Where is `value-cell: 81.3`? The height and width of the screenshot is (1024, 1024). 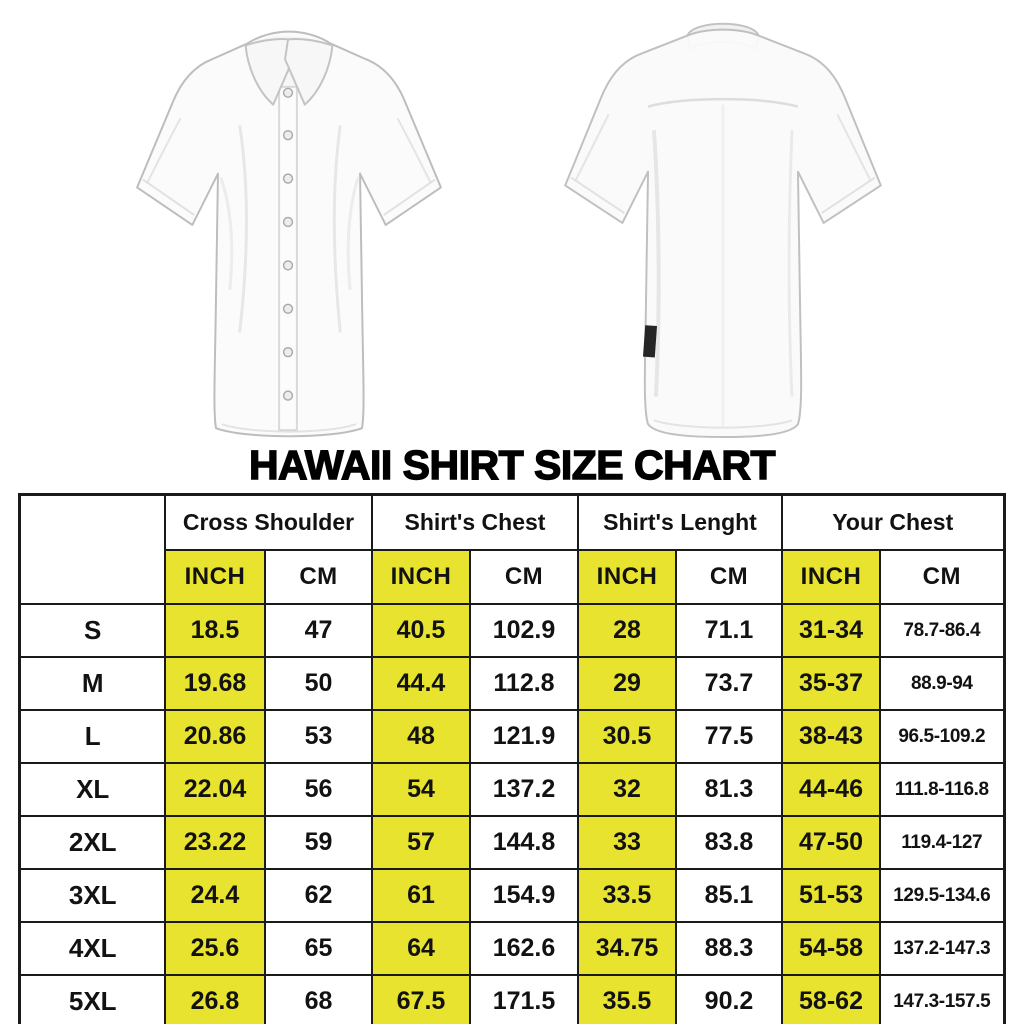
value-cell: 81.3 is located at coordinates (729, 789).